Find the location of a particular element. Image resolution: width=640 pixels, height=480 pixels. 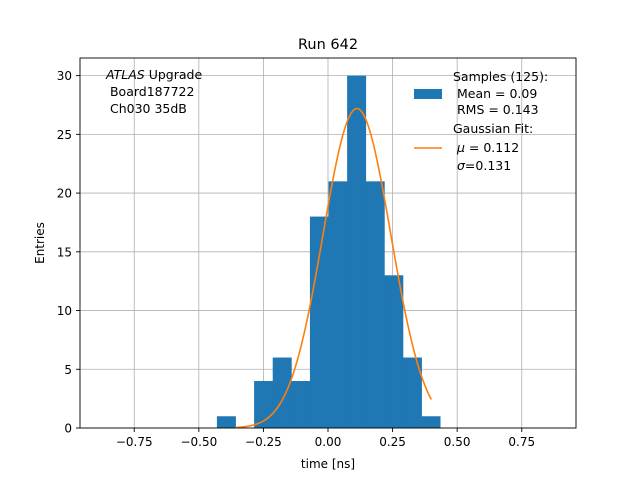

legend-samples-rms: RMS = 0.143 is located at coordinates (496, 109).